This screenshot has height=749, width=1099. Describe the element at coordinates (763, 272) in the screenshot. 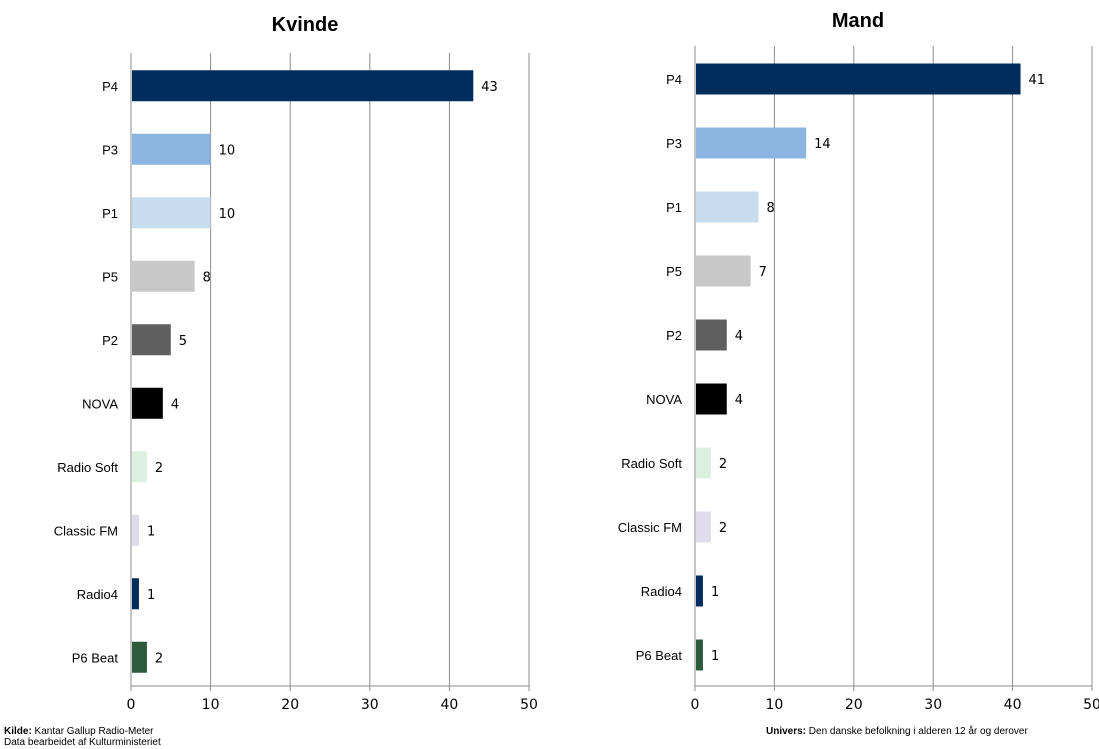

I see `value-label: 7` at that location.